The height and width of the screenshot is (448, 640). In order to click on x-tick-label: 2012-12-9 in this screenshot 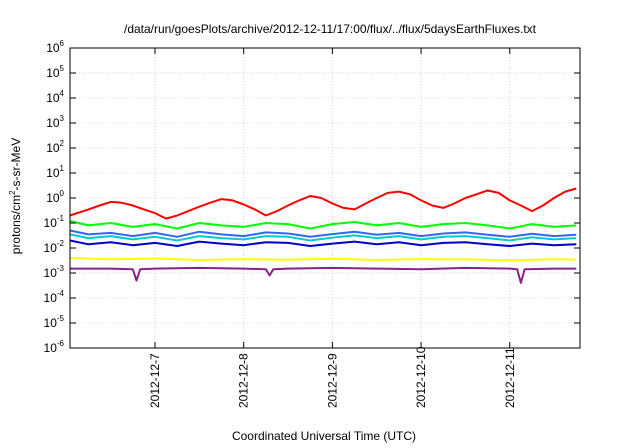, I will do `click(332, 380)`.